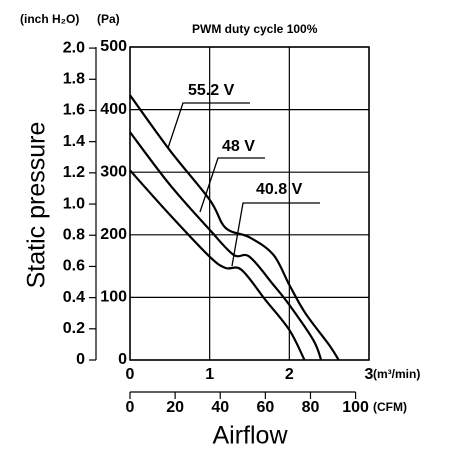 This screenshot has width=451, height=450. Describe the element at coordinates (250, 436) in the screenshot. I see `x-label: Airflow` at that location.